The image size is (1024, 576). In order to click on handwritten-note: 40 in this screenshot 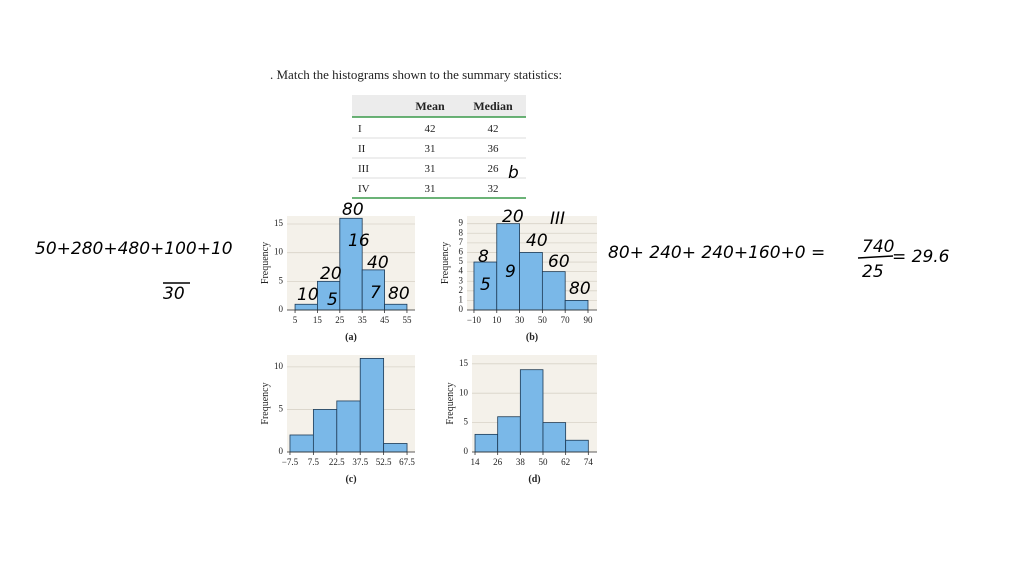, I will do `click(537, 241)`.